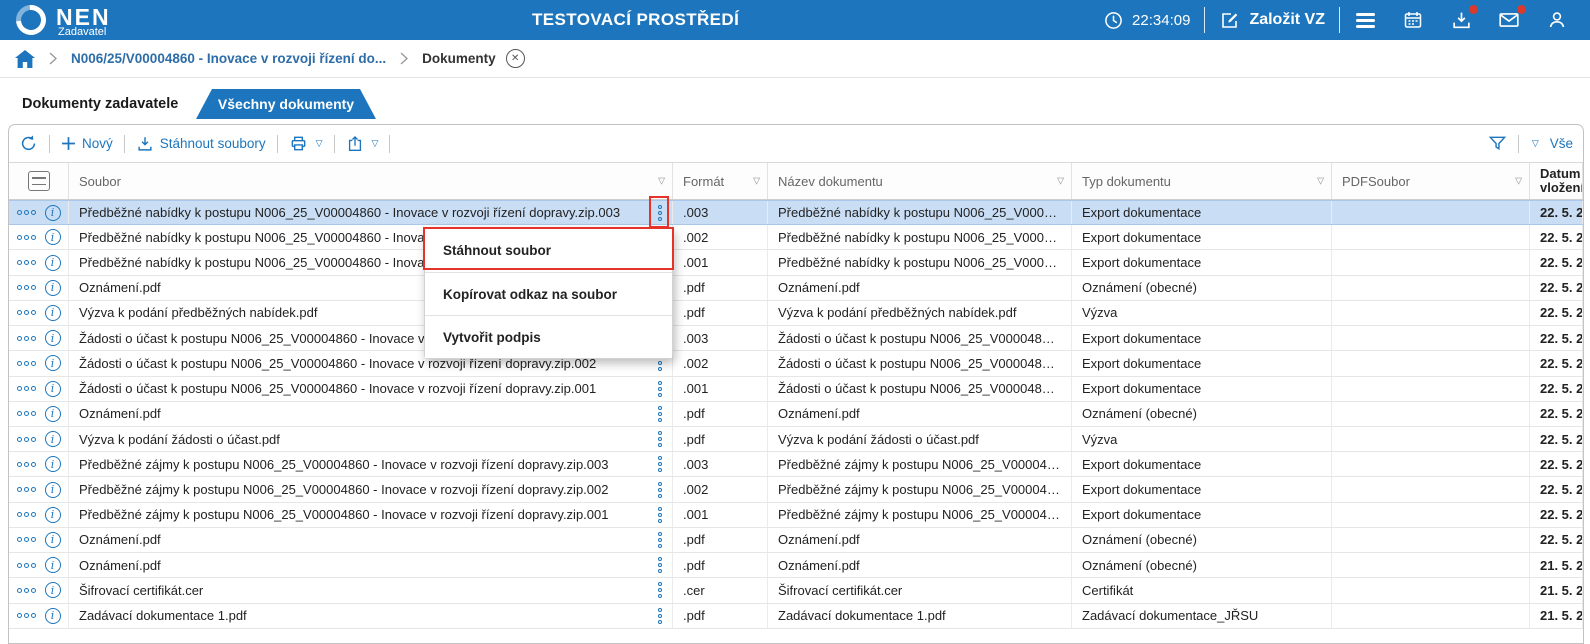  Describe the element at coordinates (1431, 514) in the screenshot. I see `cell-pdfsoubor` at that location.